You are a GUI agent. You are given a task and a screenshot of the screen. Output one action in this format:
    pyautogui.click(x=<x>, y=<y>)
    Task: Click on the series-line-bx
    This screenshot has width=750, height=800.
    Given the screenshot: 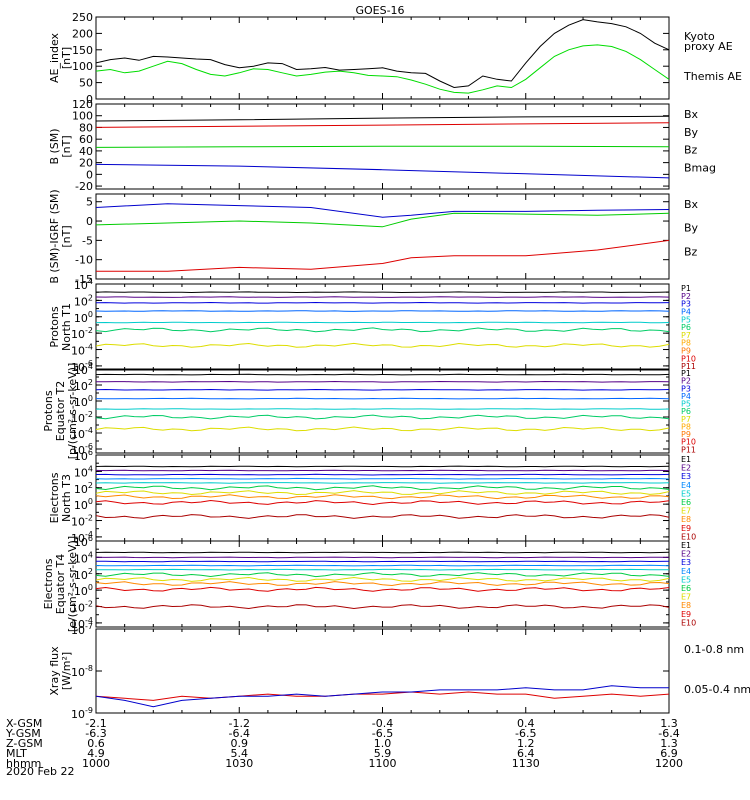 What is the action you would take?
    pyautogui.click(x=382, y=171)
    